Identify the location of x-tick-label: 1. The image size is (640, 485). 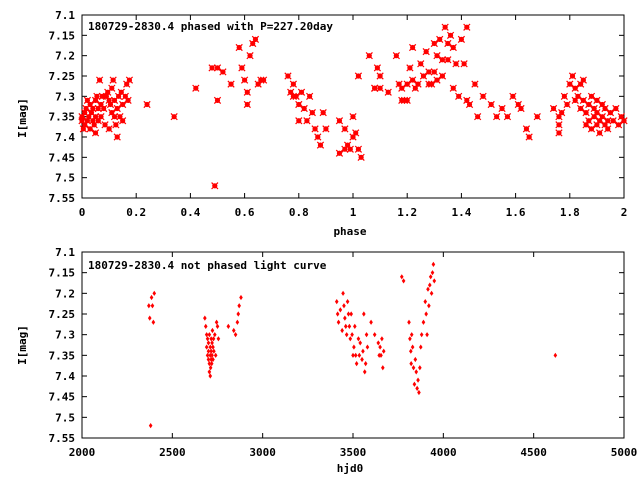
(353, 212).